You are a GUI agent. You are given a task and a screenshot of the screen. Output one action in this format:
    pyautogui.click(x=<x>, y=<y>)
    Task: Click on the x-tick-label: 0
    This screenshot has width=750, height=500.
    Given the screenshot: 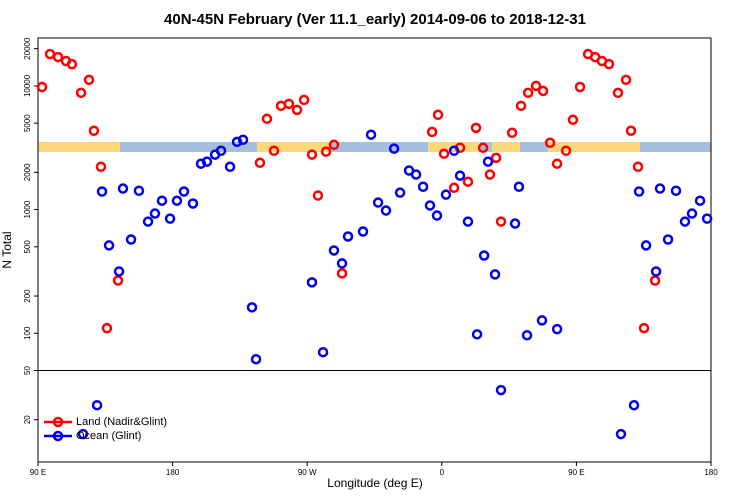 What is the action you would take?
    pyautogui.click(x=442, y=472)
    